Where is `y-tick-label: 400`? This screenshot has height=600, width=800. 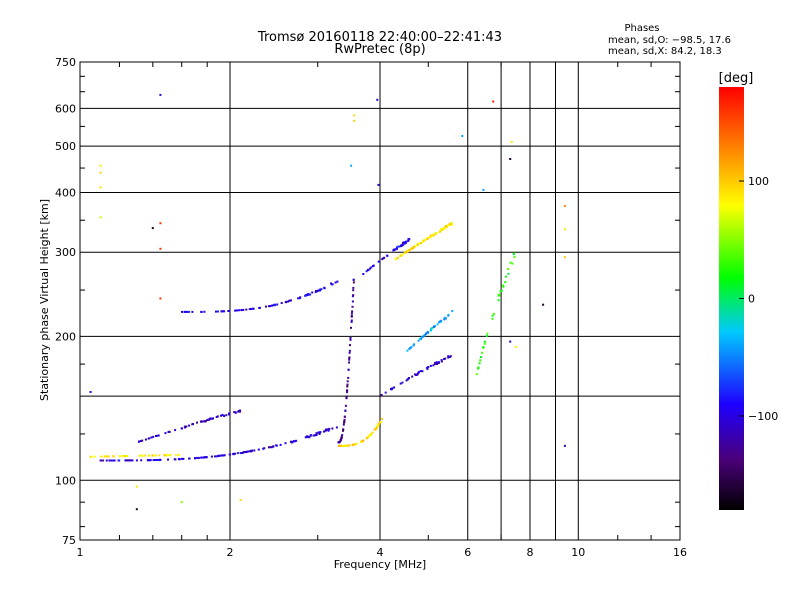
y-tick-label: 400 is located at coordinates (65, 192).